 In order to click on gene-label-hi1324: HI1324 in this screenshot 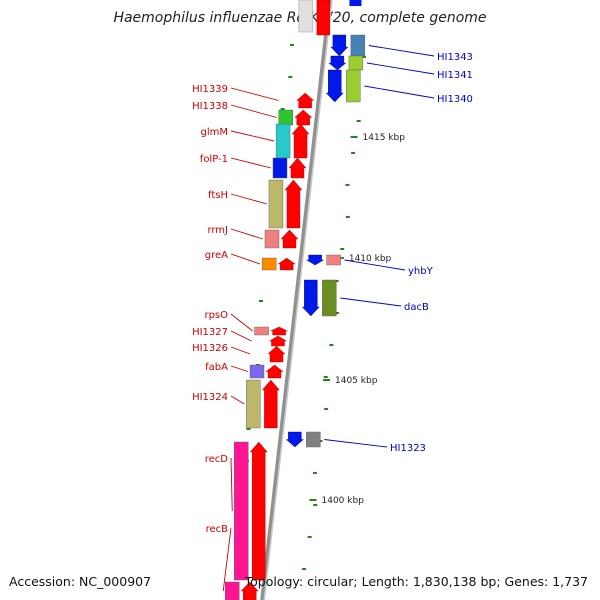, I will do `click(210, 397)`.